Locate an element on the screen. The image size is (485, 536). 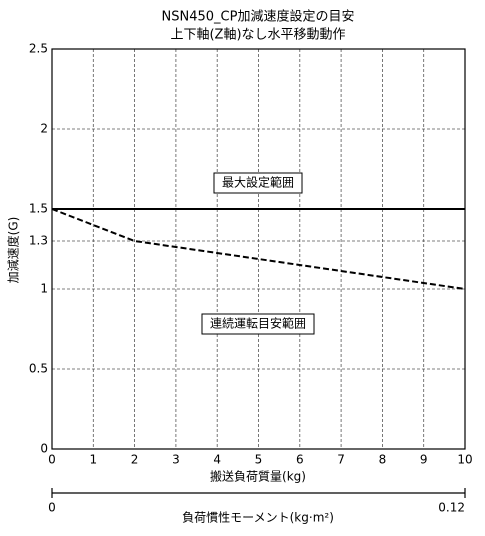
x-tick-label: 6 is located at coordinates (300, 460).